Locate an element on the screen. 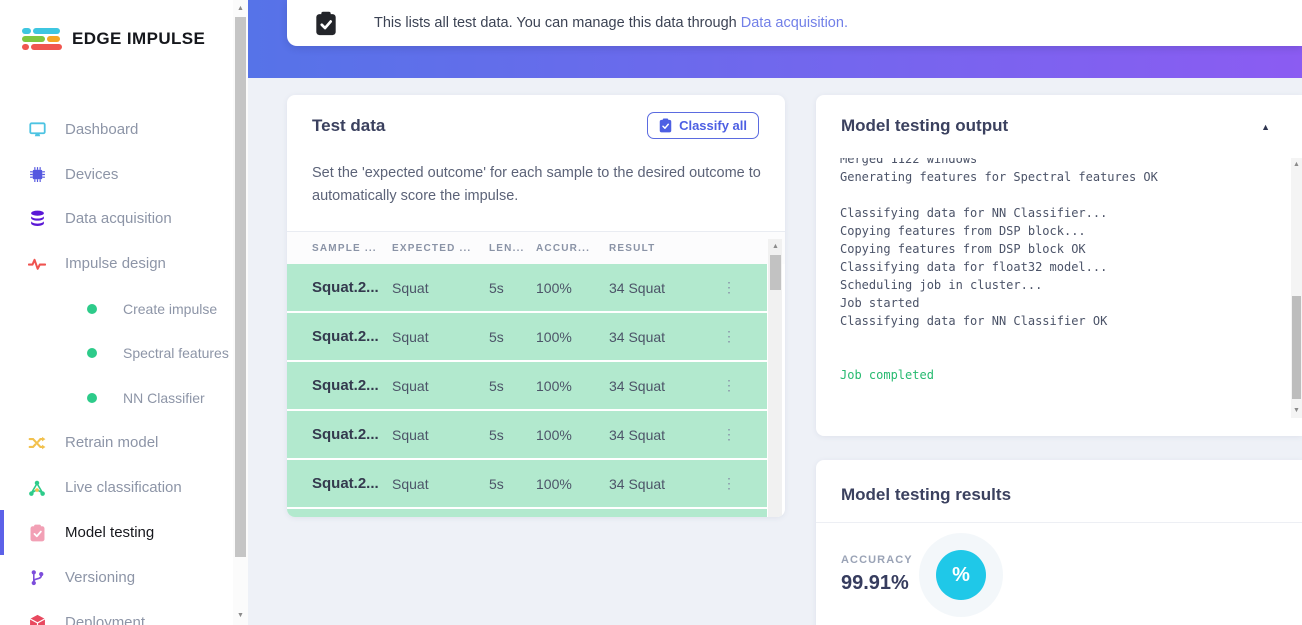 This screenshot has width=1302, height=625. sidebar-item-label: Create impulse is located at coordinates (170, 308).